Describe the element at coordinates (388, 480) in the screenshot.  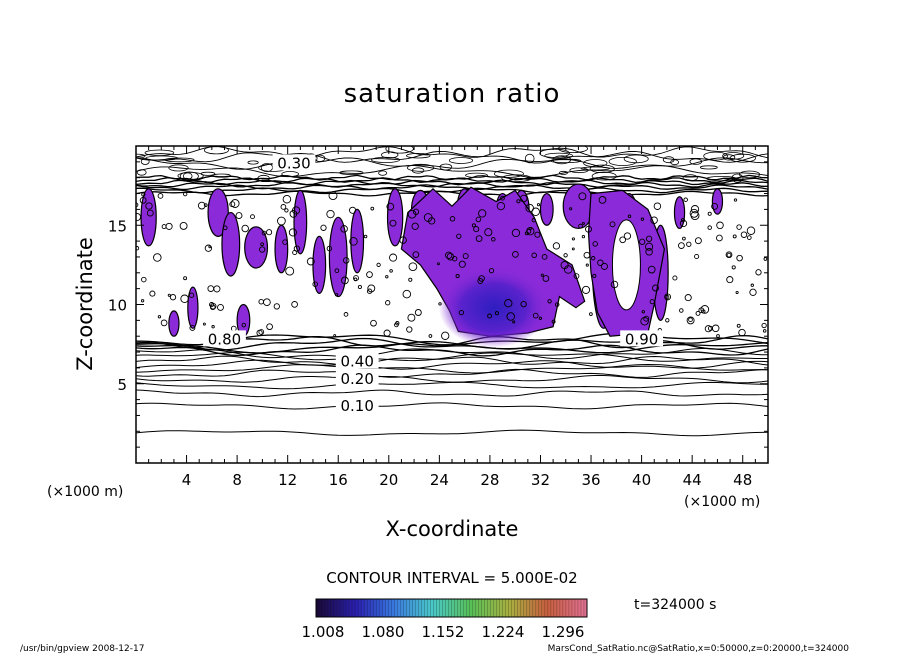
I see `x-tick-label: 20` at that location.